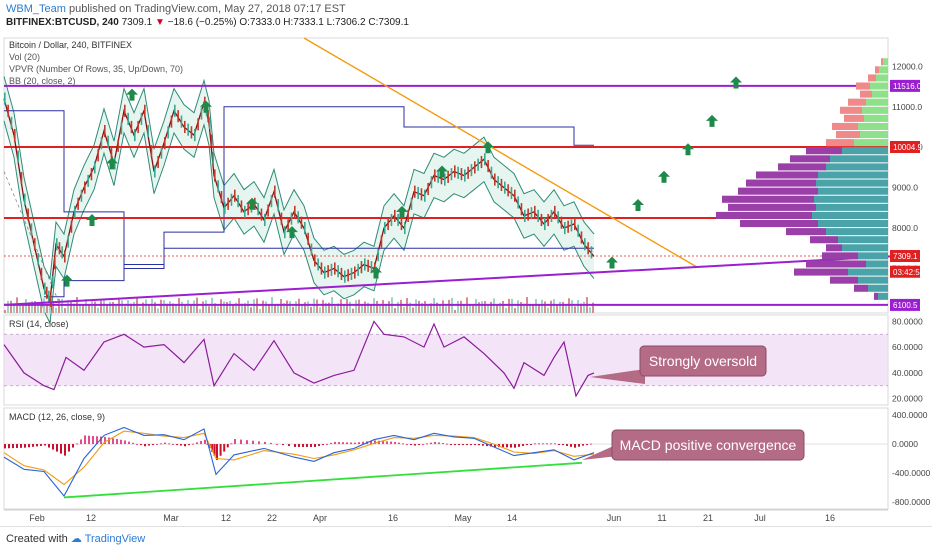 The image size is (932, 551). I want to click on legend-entry: VPVR (Number Of Rows, 35, Up/Down, 70), so click(96, 69).